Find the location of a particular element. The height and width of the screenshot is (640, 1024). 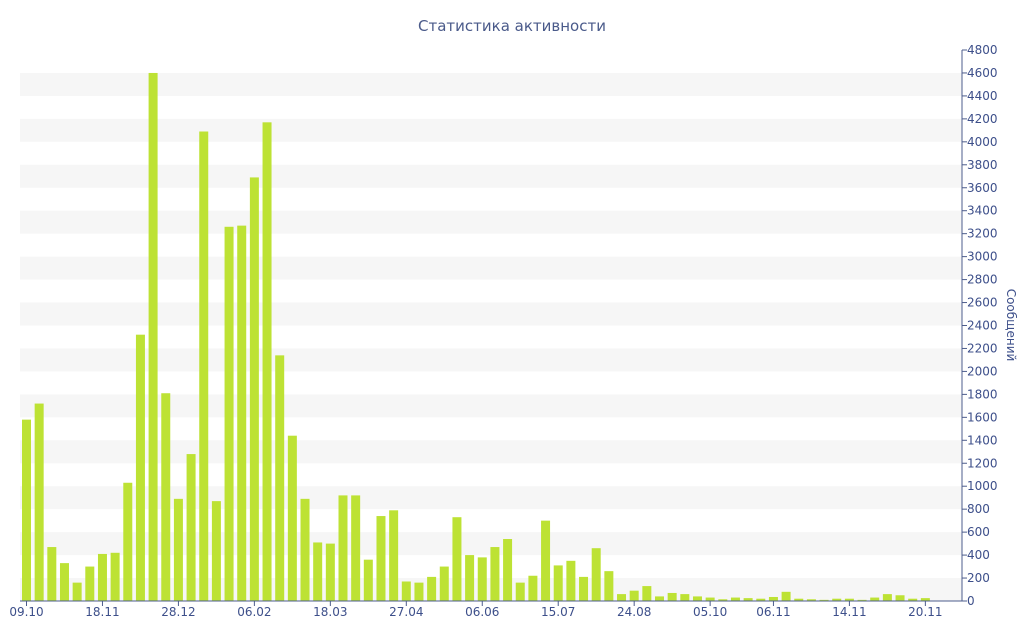

y-tick-label: 2000 is located at coordinates (982, 371).